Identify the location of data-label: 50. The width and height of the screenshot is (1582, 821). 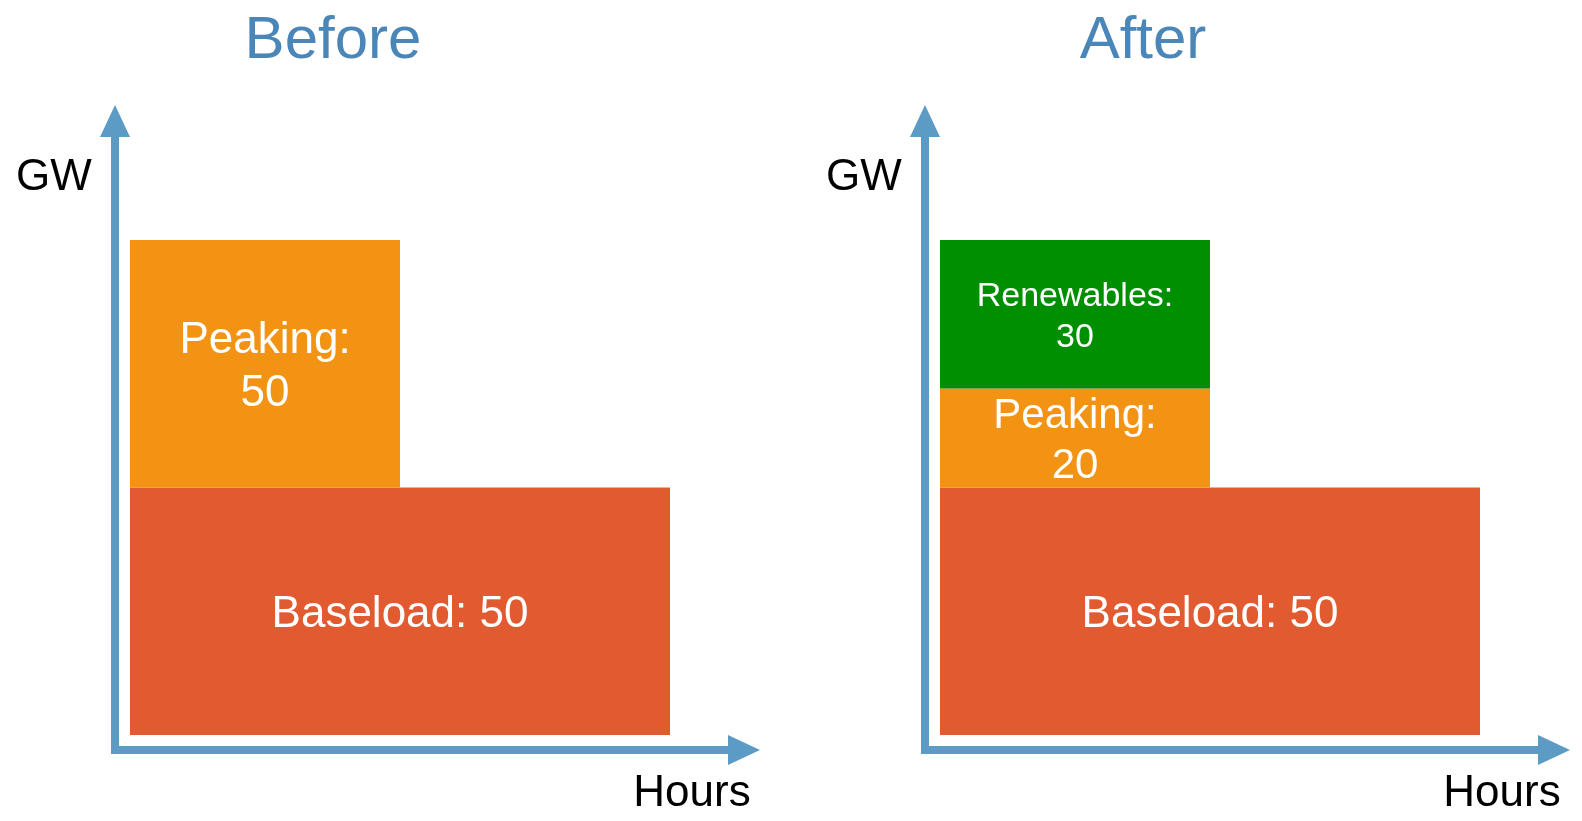
(265, 390).